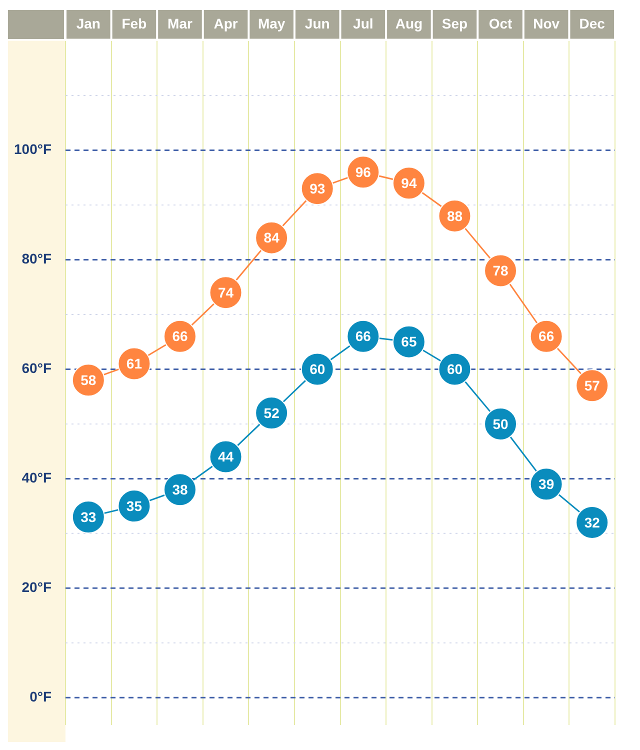 The image size is (640, 750). Describe the element at coordinates (180, 489) in the screenshot. I see `data-label: 38` at that location.